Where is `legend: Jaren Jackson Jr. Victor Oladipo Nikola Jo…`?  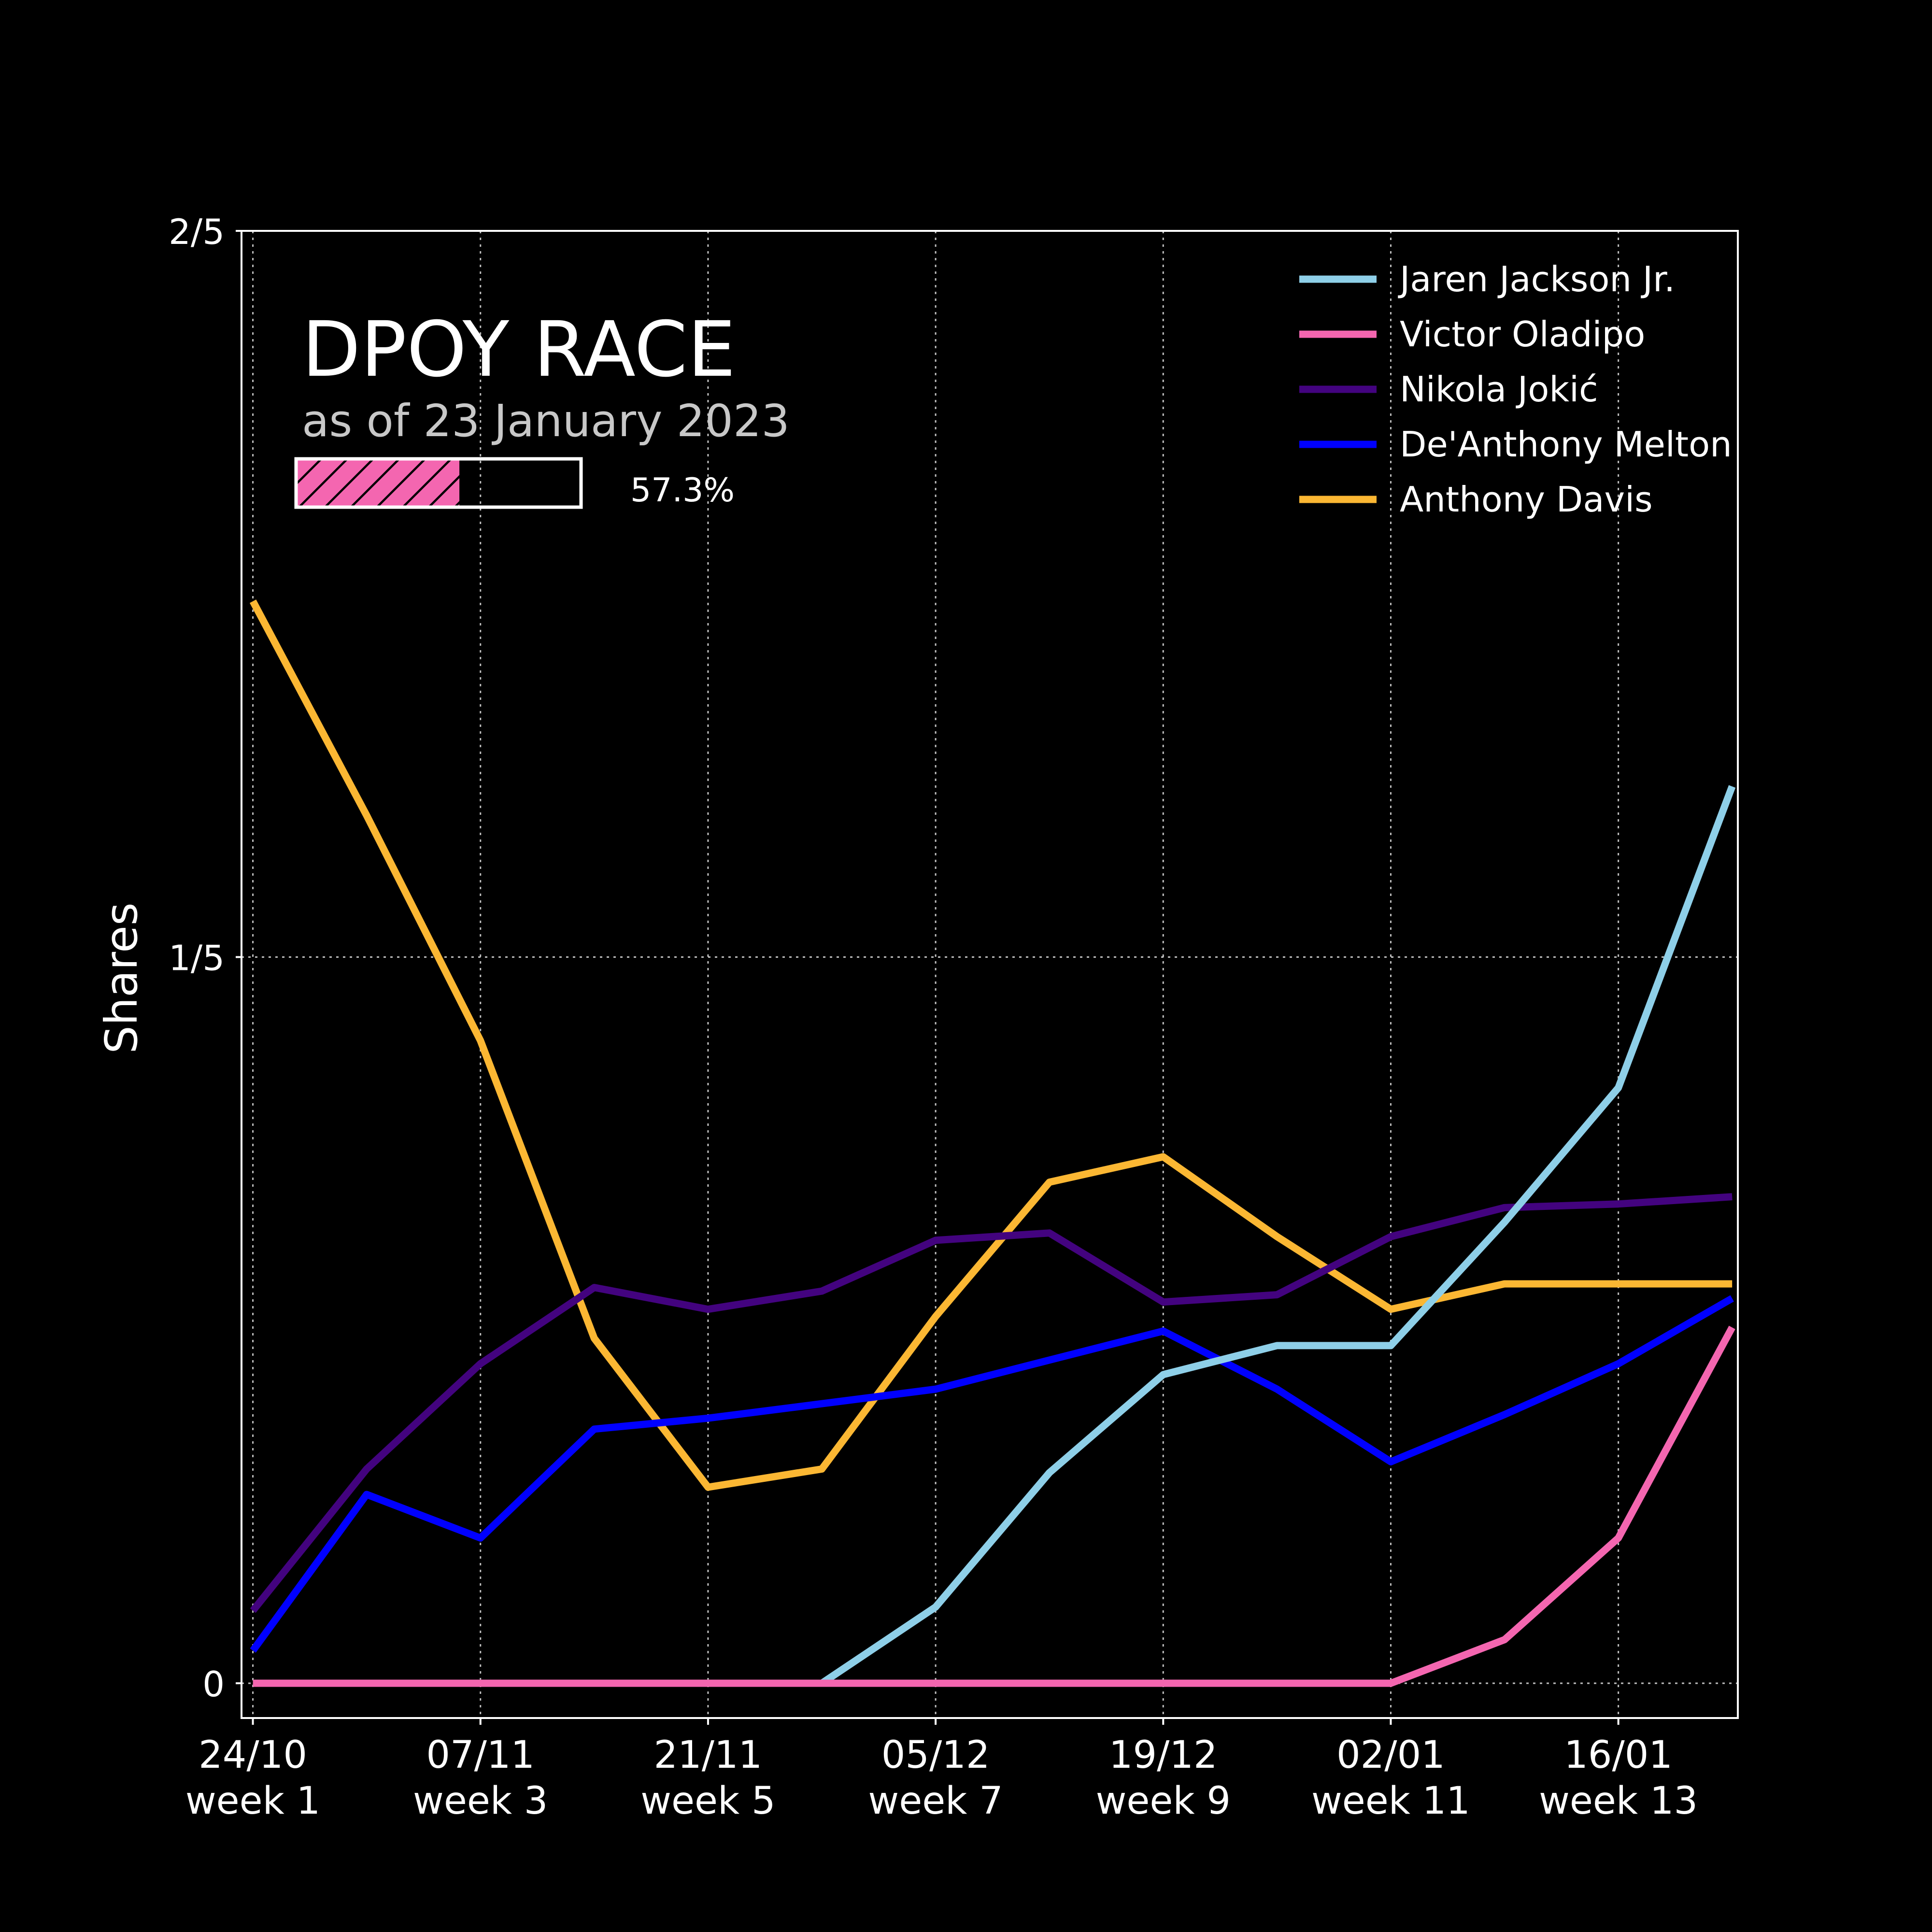
legend: Jaren Jackson Jr. Victor Oladipo Nikola Jo… is located at coordinates (1515, 389).